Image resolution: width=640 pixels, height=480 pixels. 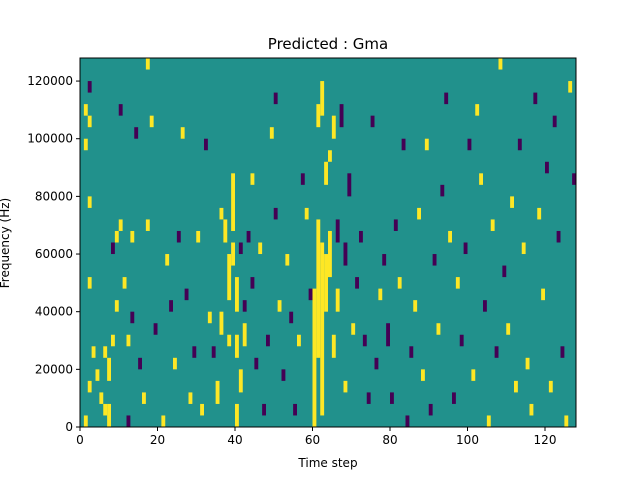 What do you see at coordinates (328, 44) in the screenshot?
I see `chart-title: Predicted : Gma` at bounding box center [328, 44].